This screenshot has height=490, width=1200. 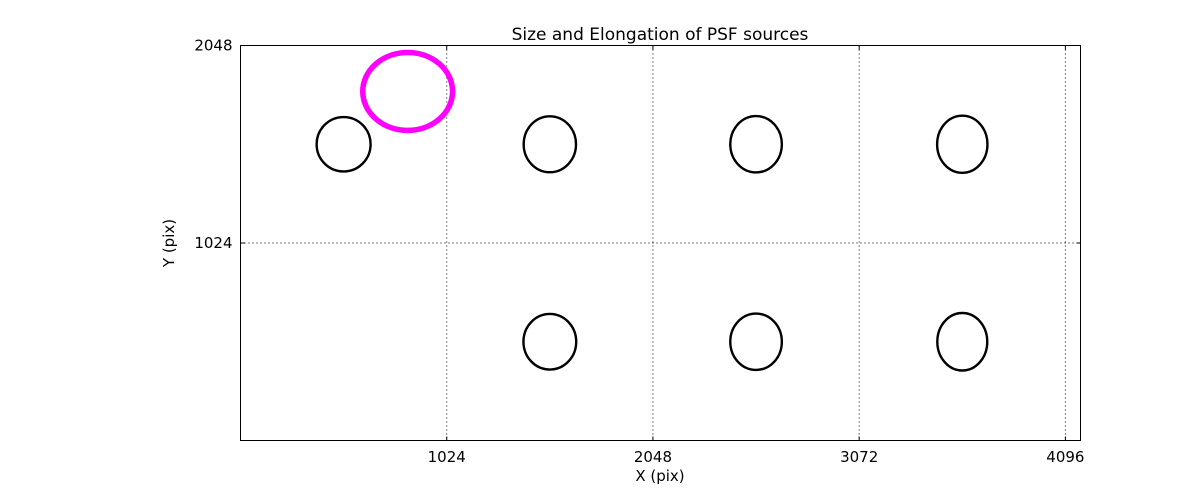 I want to click on chart-title: Size and Elongation of PSF sources, so click(x=660, y=35).